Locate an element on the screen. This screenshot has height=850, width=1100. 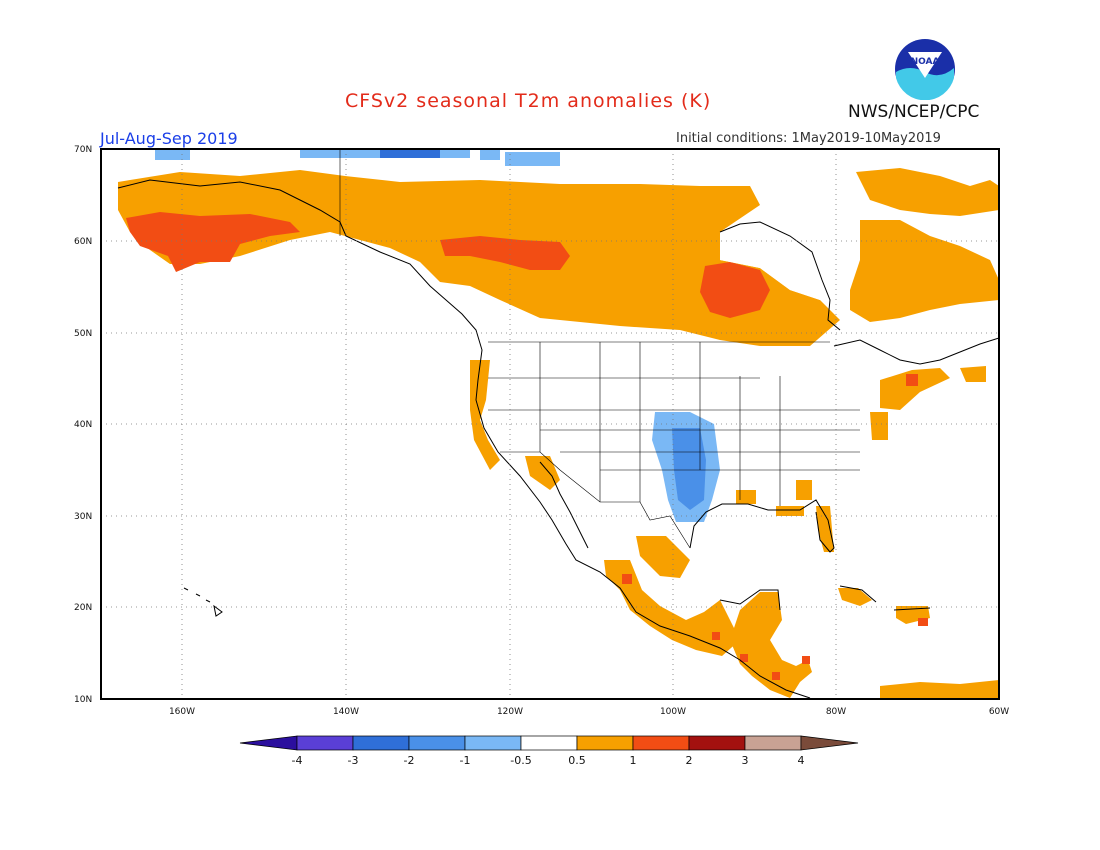
map-title: CFSv2 seasonal T2m anomalies (K) is located at coordinates (528, 101).